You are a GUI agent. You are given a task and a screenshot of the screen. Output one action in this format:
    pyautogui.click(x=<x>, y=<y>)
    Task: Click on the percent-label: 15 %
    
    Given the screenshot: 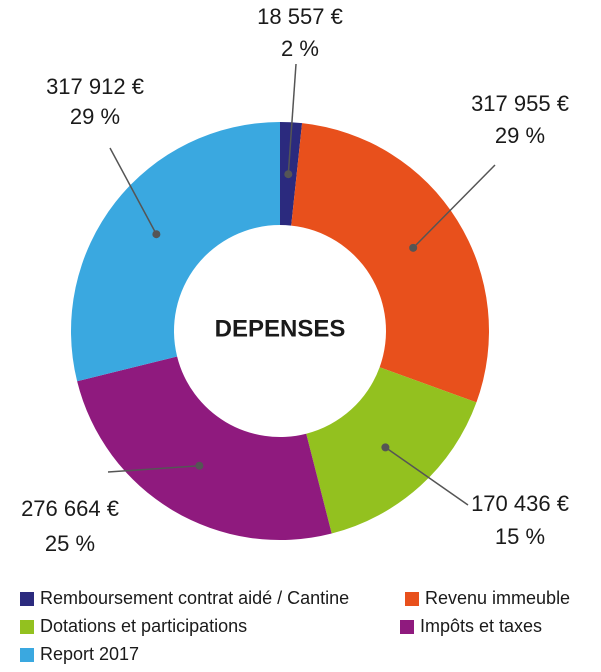 What is the action you would take?
    pyautogui.click(x=520, y=536)
    